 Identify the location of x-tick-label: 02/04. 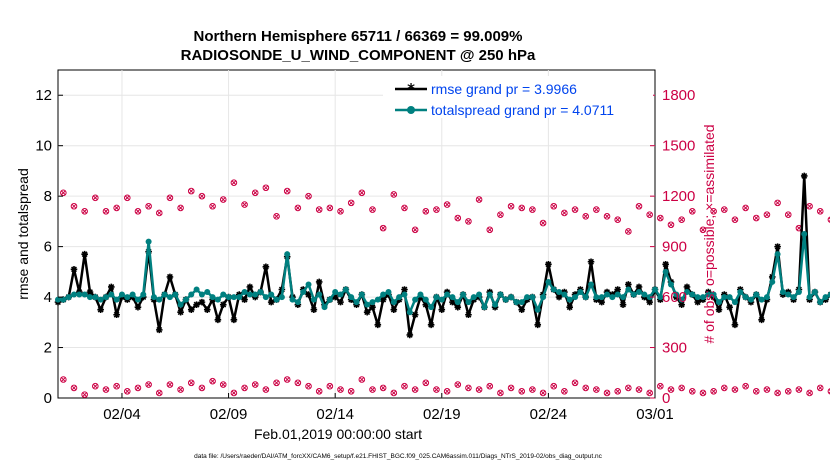
(122, 414).